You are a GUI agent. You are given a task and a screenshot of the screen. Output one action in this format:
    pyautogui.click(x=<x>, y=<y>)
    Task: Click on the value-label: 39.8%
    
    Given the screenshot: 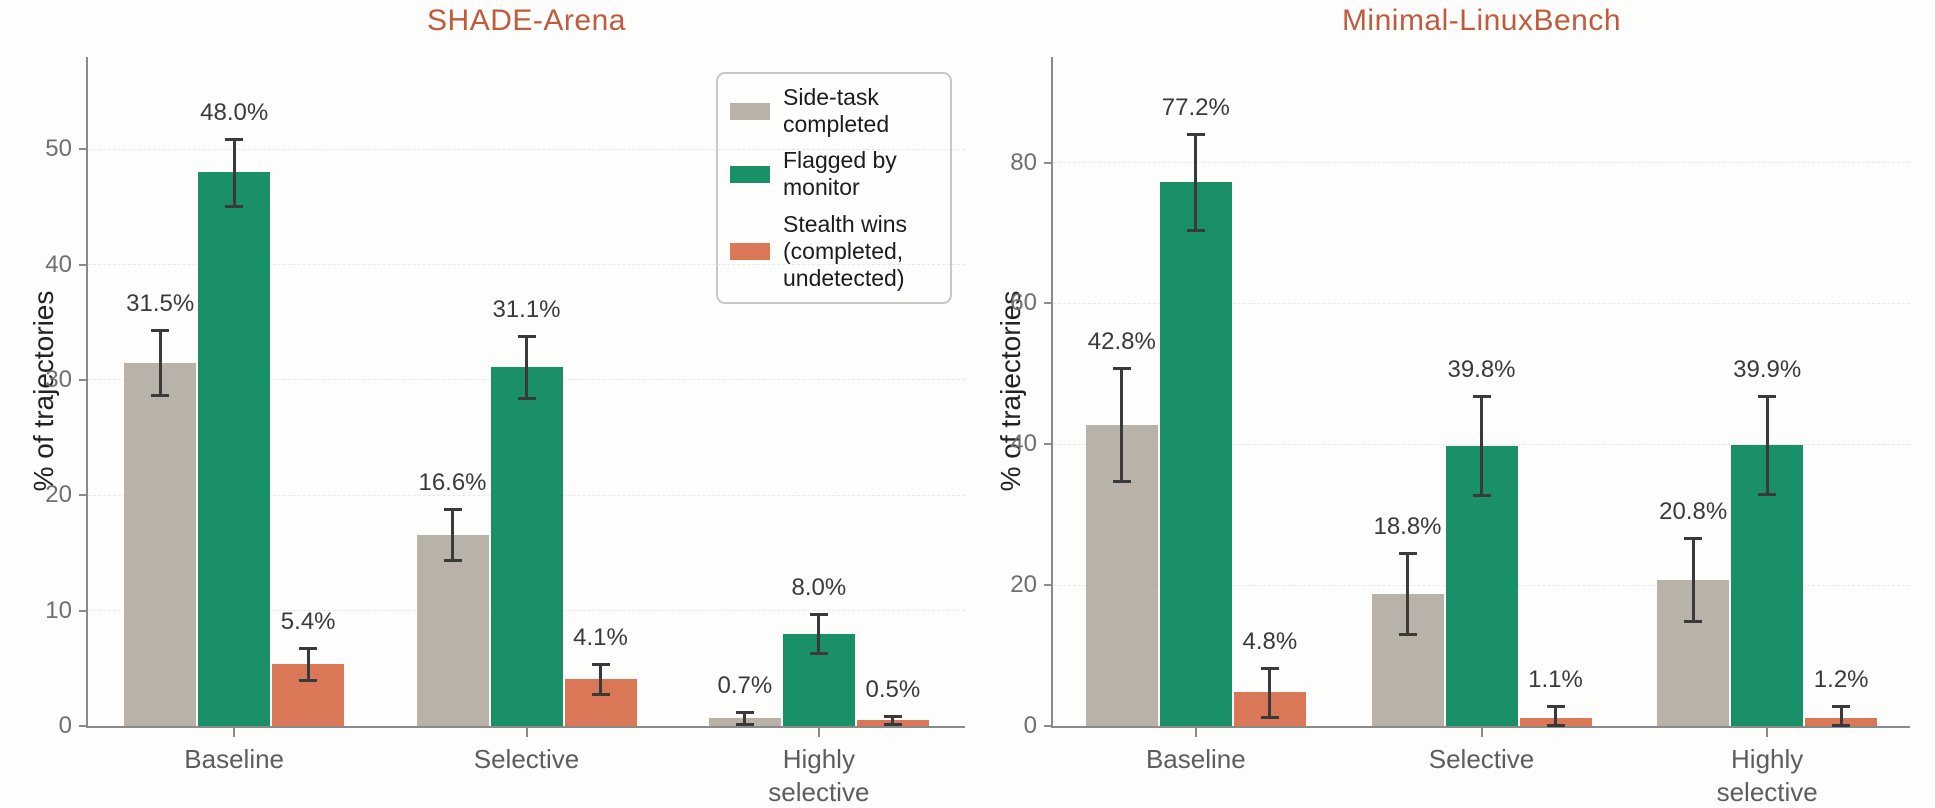 What is the action you would take?
    pyautogui.click(x=1481, y=370)
    